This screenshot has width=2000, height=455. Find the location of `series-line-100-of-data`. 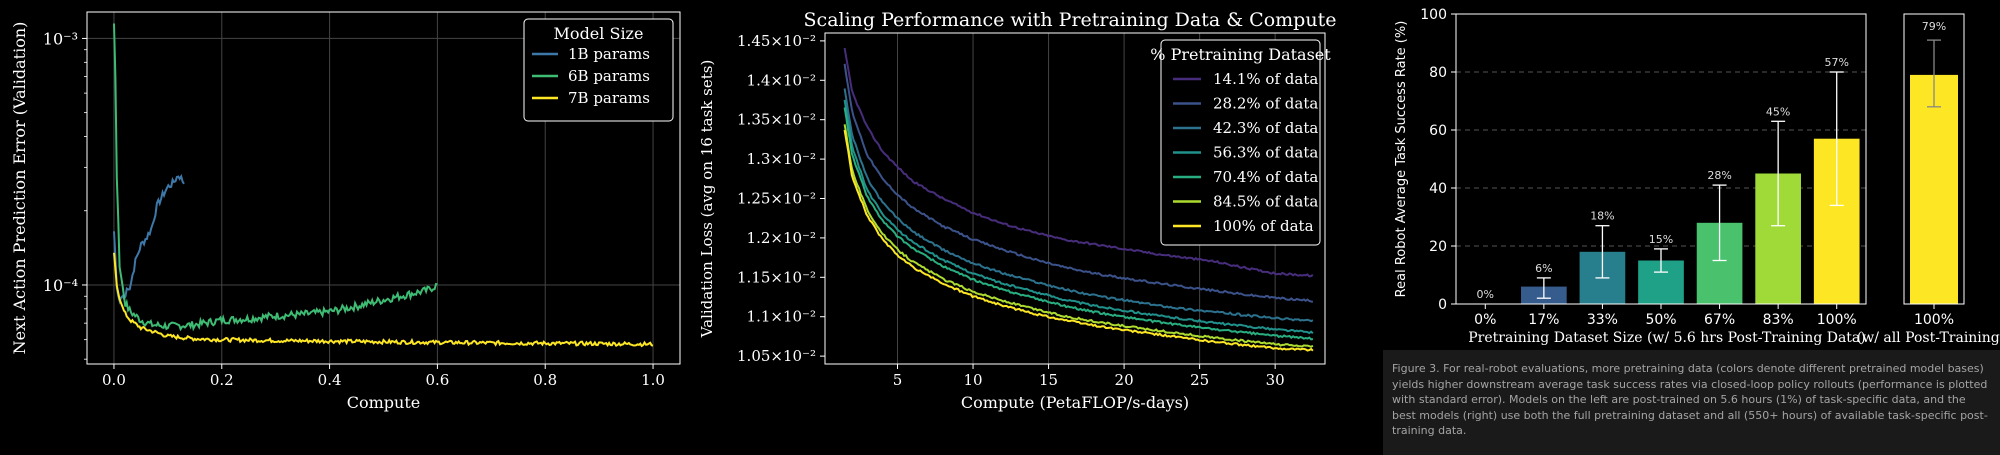

series-line-100-of-data is located at coordinates (1078, 240).